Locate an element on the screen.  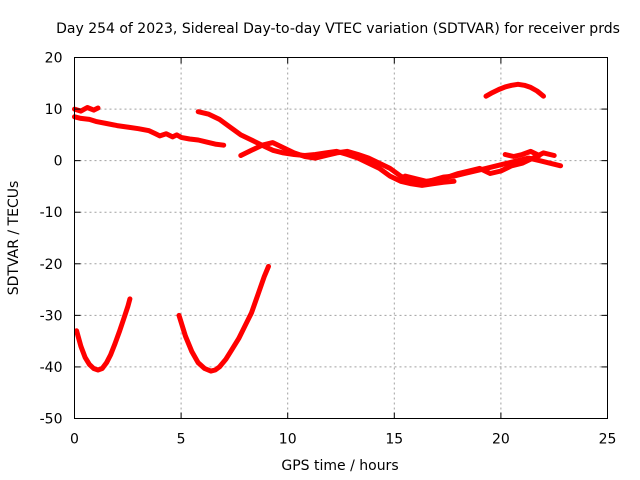
x-axis-label: GPS time / hours is located at coordinates (339, 466).